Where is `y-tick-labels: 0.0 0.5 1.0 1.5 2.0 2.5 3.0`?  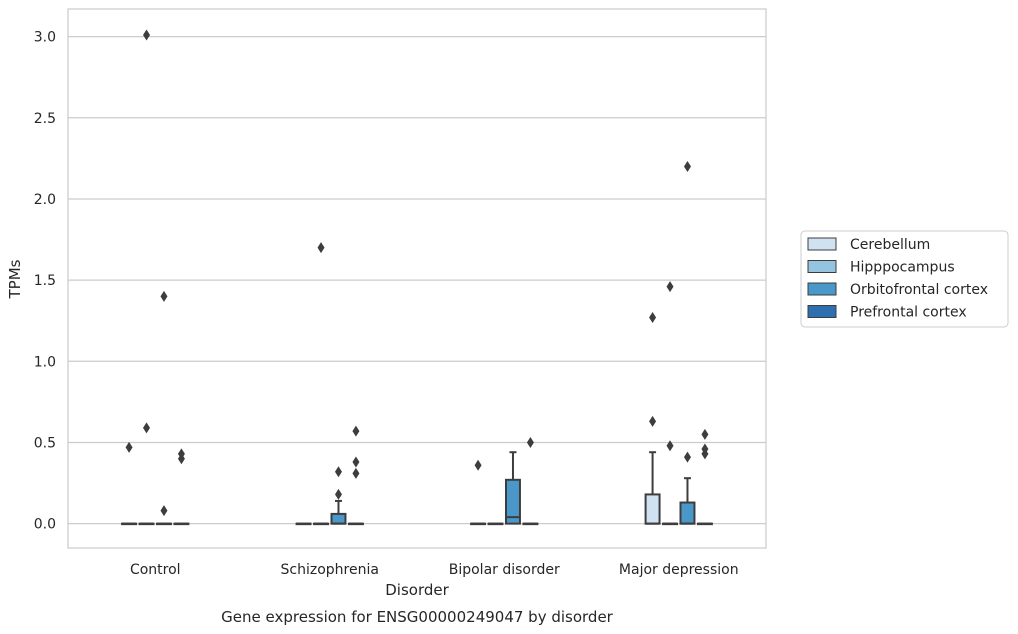
y-tick-labels: 0.0 0.5 1.0 1.5 2.0 2.5 3.0 is located at coordinates (45, 281).